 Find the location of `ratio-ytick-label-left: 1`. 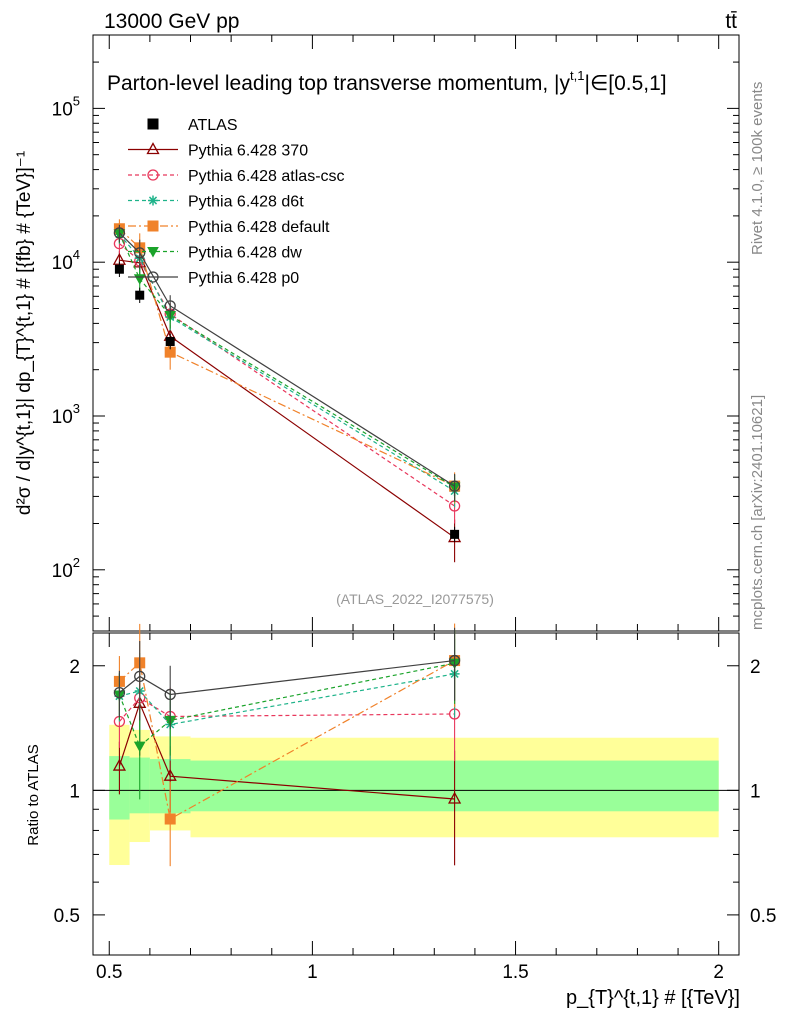

ratio-ytick-label-left: 1 is located at coordinates (74, 791).